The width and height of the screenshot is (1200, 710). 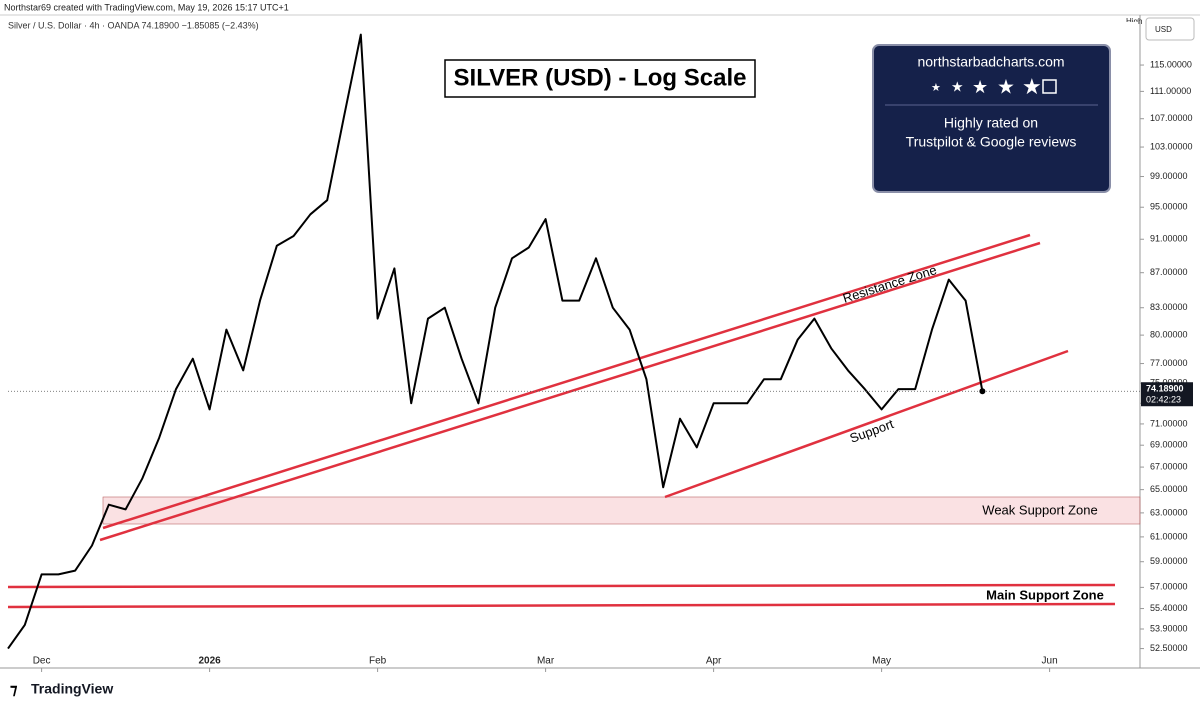 I want to click on last-price-box, so click(x=1167, y=394).